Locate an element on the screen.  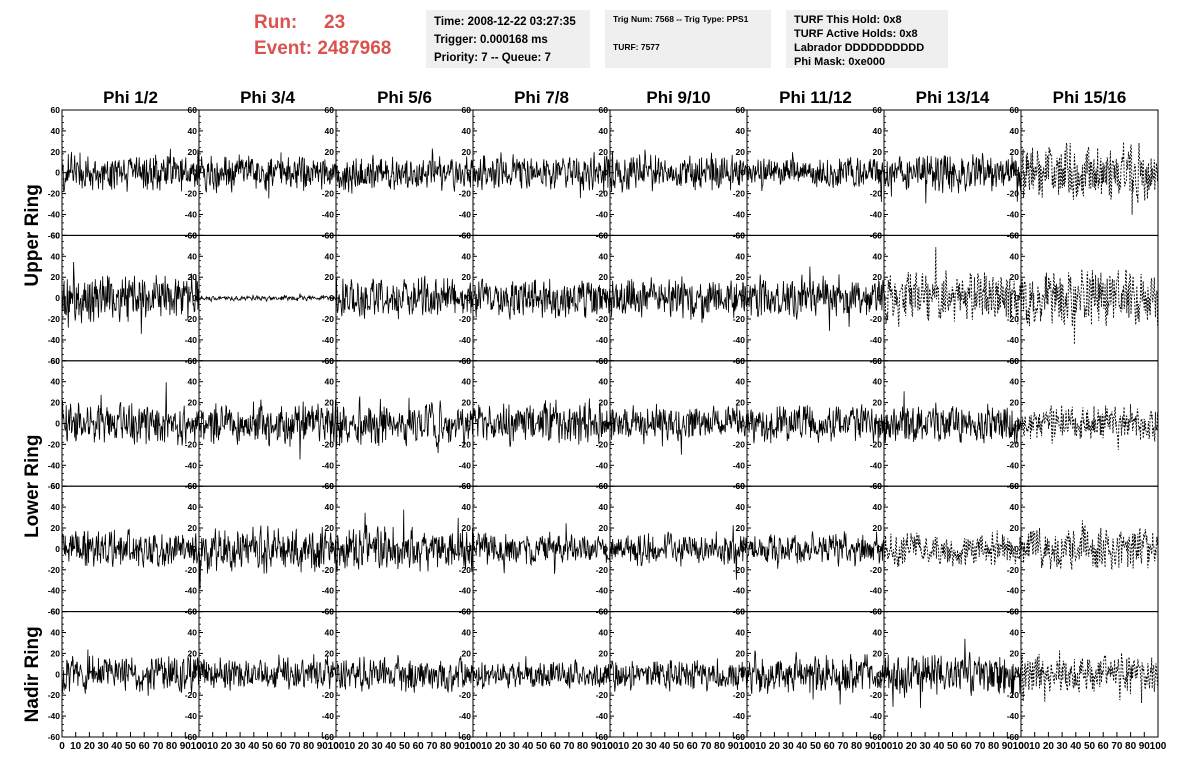
x-tick-label: 70 is located at coordinates (843, 746).